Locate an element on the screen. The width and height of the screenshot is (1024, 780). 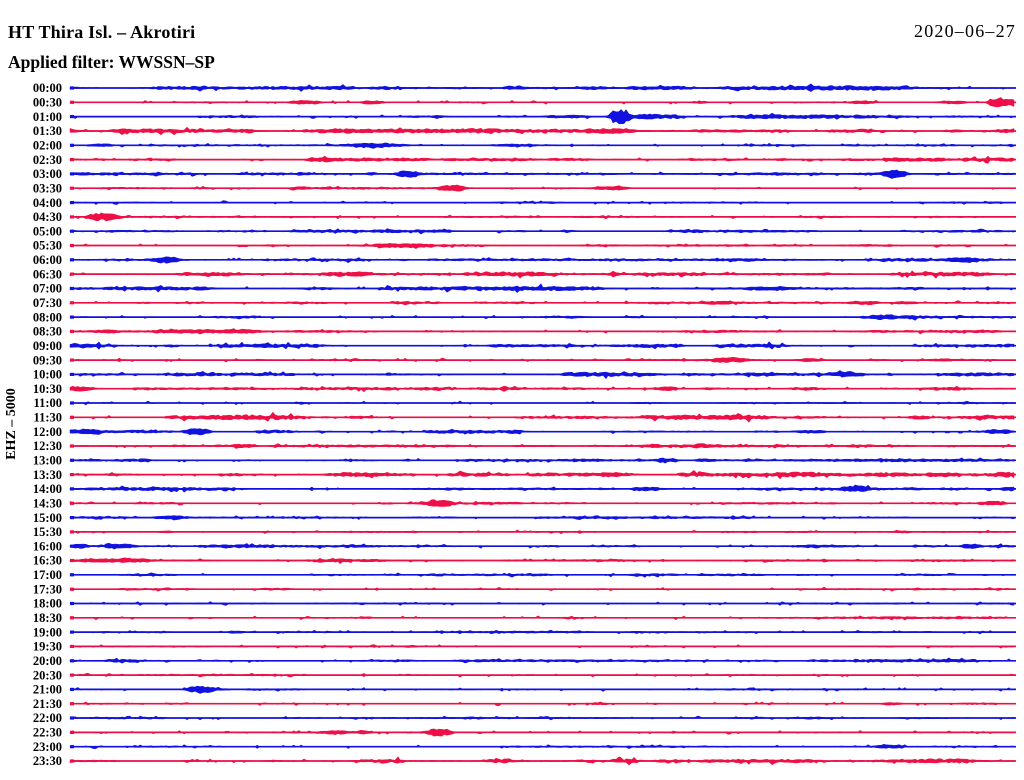
svg-text: 03:30 is located at coordinates (47, 188).